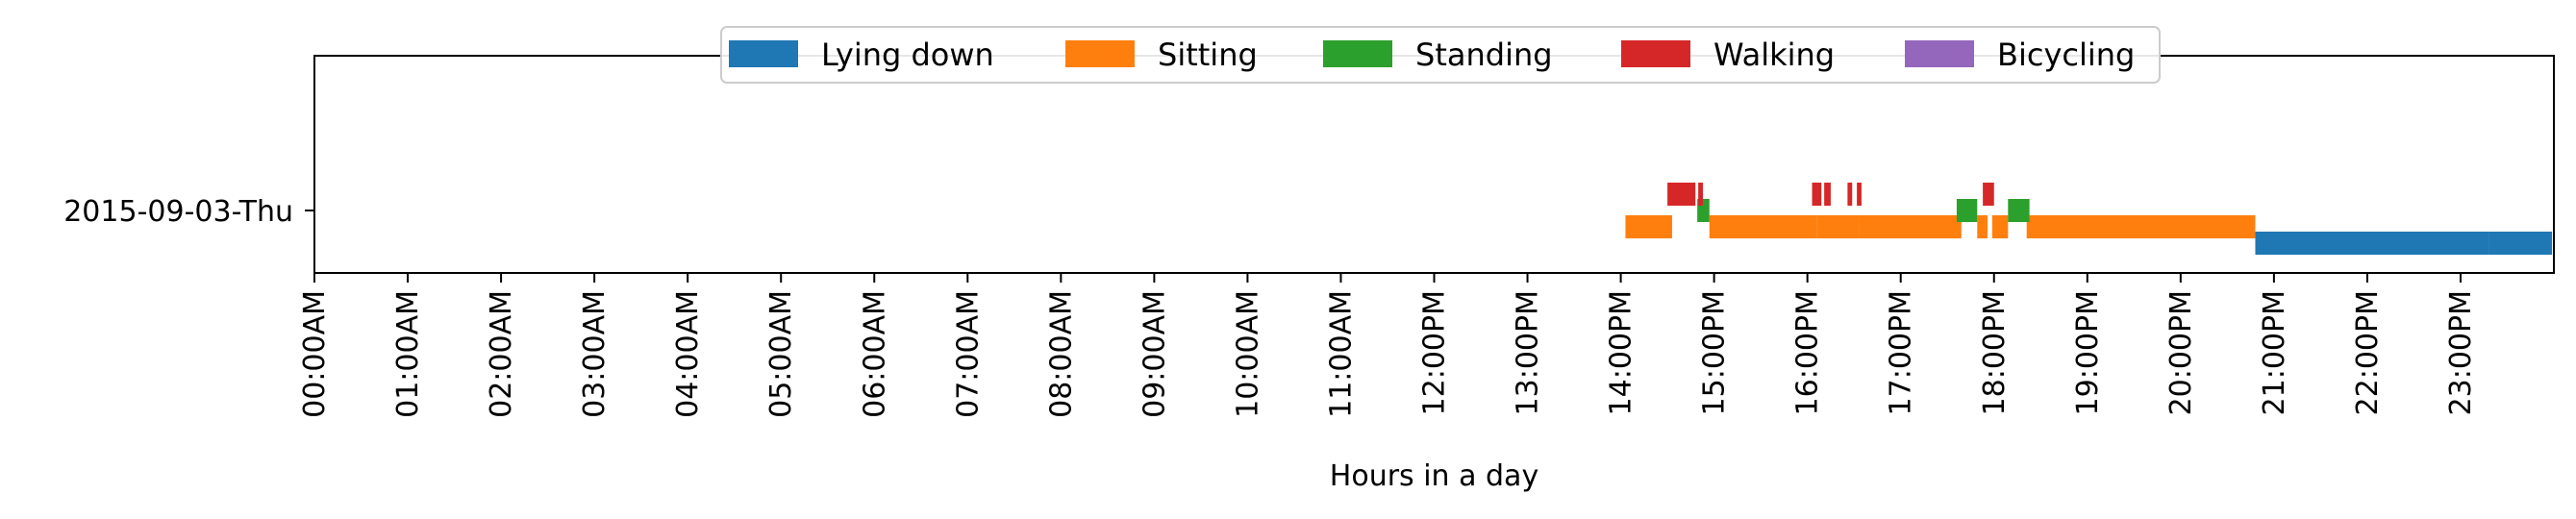 The image size is (2576, 519). Describe the element at coordinates (1484, 55) in the screenshot. I see `legend-label-standing: Standing` at that location.